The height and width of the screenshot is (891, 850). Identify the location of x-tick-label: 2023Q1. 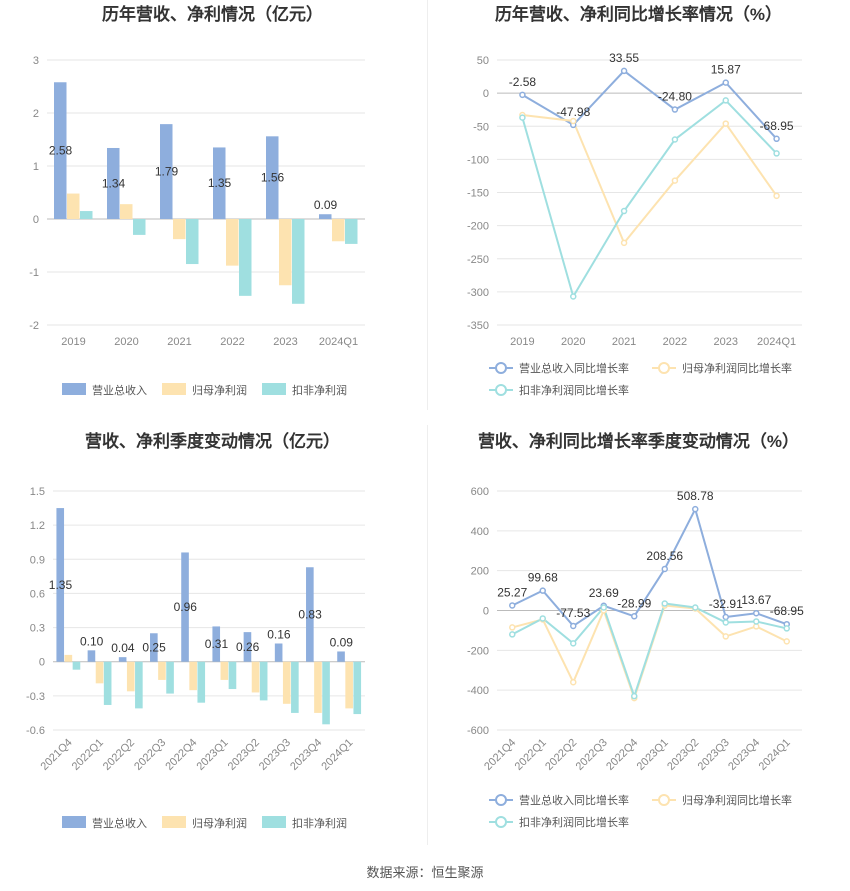
(213, 755).